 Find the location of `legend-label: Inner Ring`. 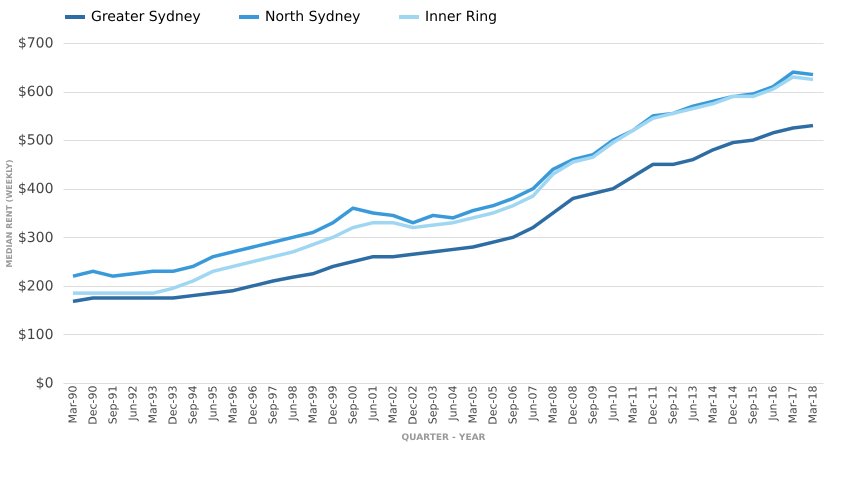

legend-label: Inner Ring is located at coordinates (461, 17).